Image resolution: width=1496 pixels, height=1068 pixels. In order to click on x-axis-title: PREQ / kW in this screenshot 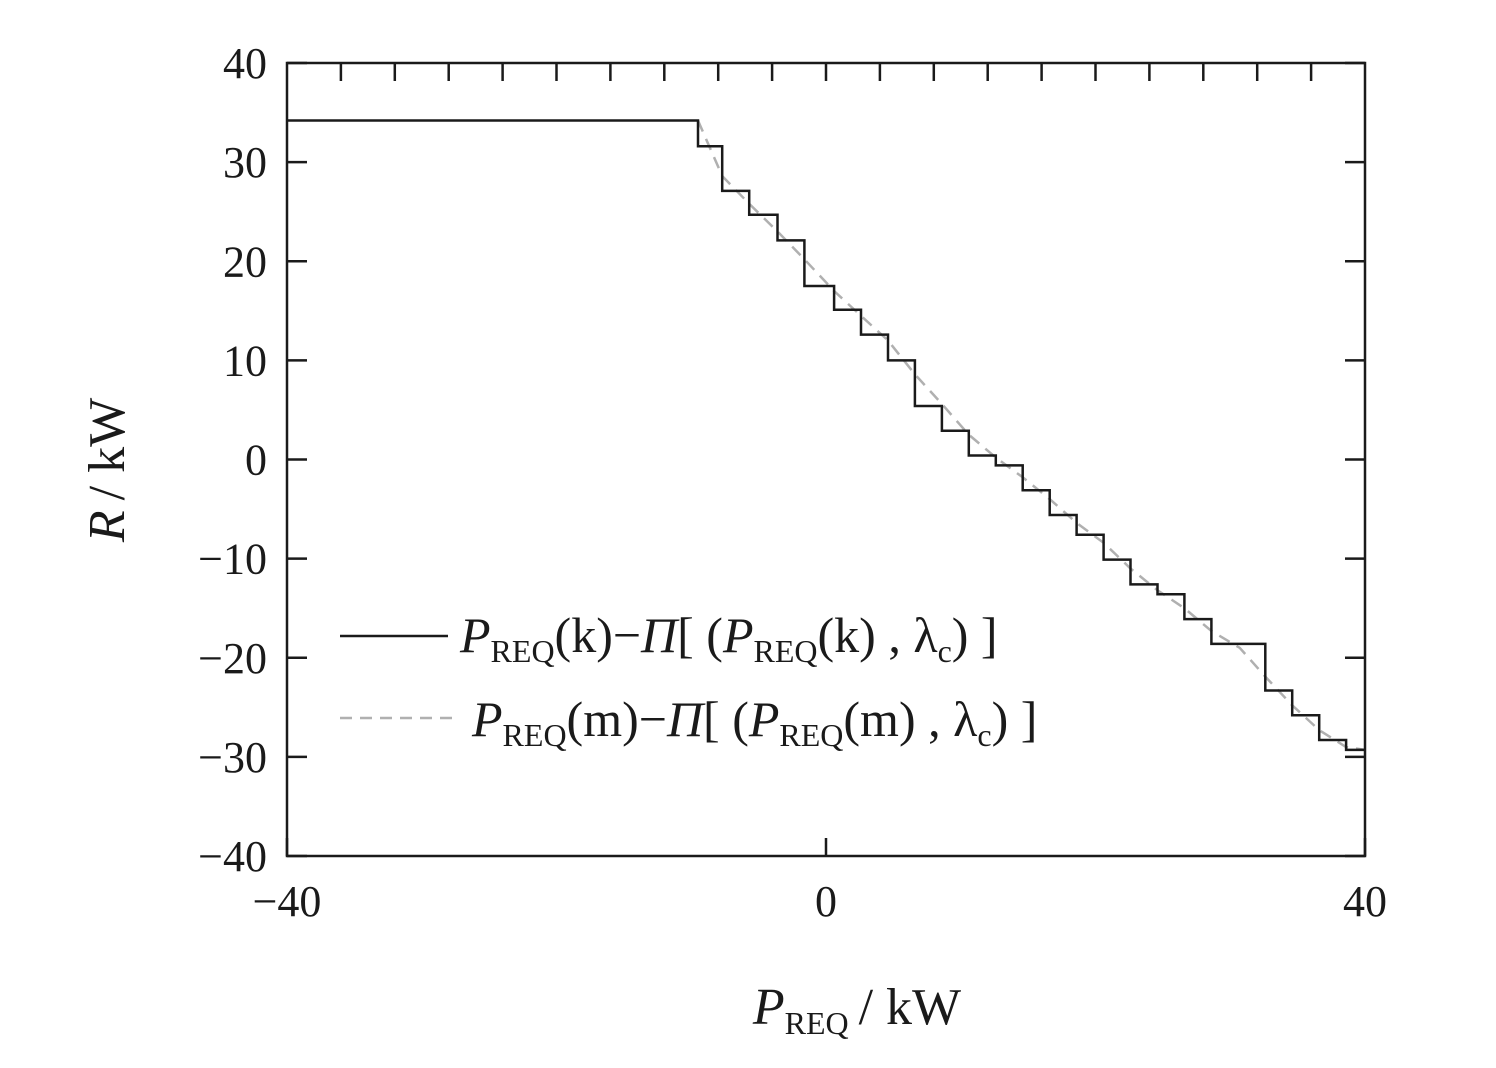, I will do `click(856, 1010)`.